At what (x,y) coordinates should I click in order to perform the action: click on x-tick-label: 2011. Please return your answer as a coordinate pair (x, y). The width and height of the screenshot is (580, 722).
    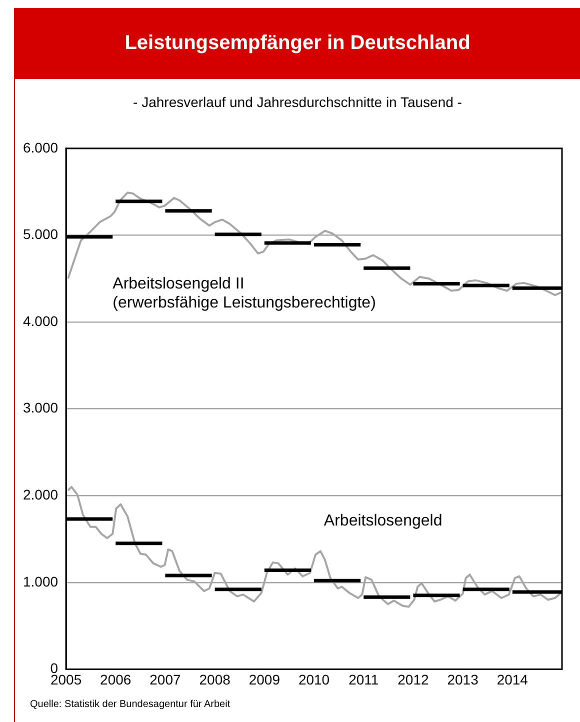
    Looking at the image, I should click on (363, 679).